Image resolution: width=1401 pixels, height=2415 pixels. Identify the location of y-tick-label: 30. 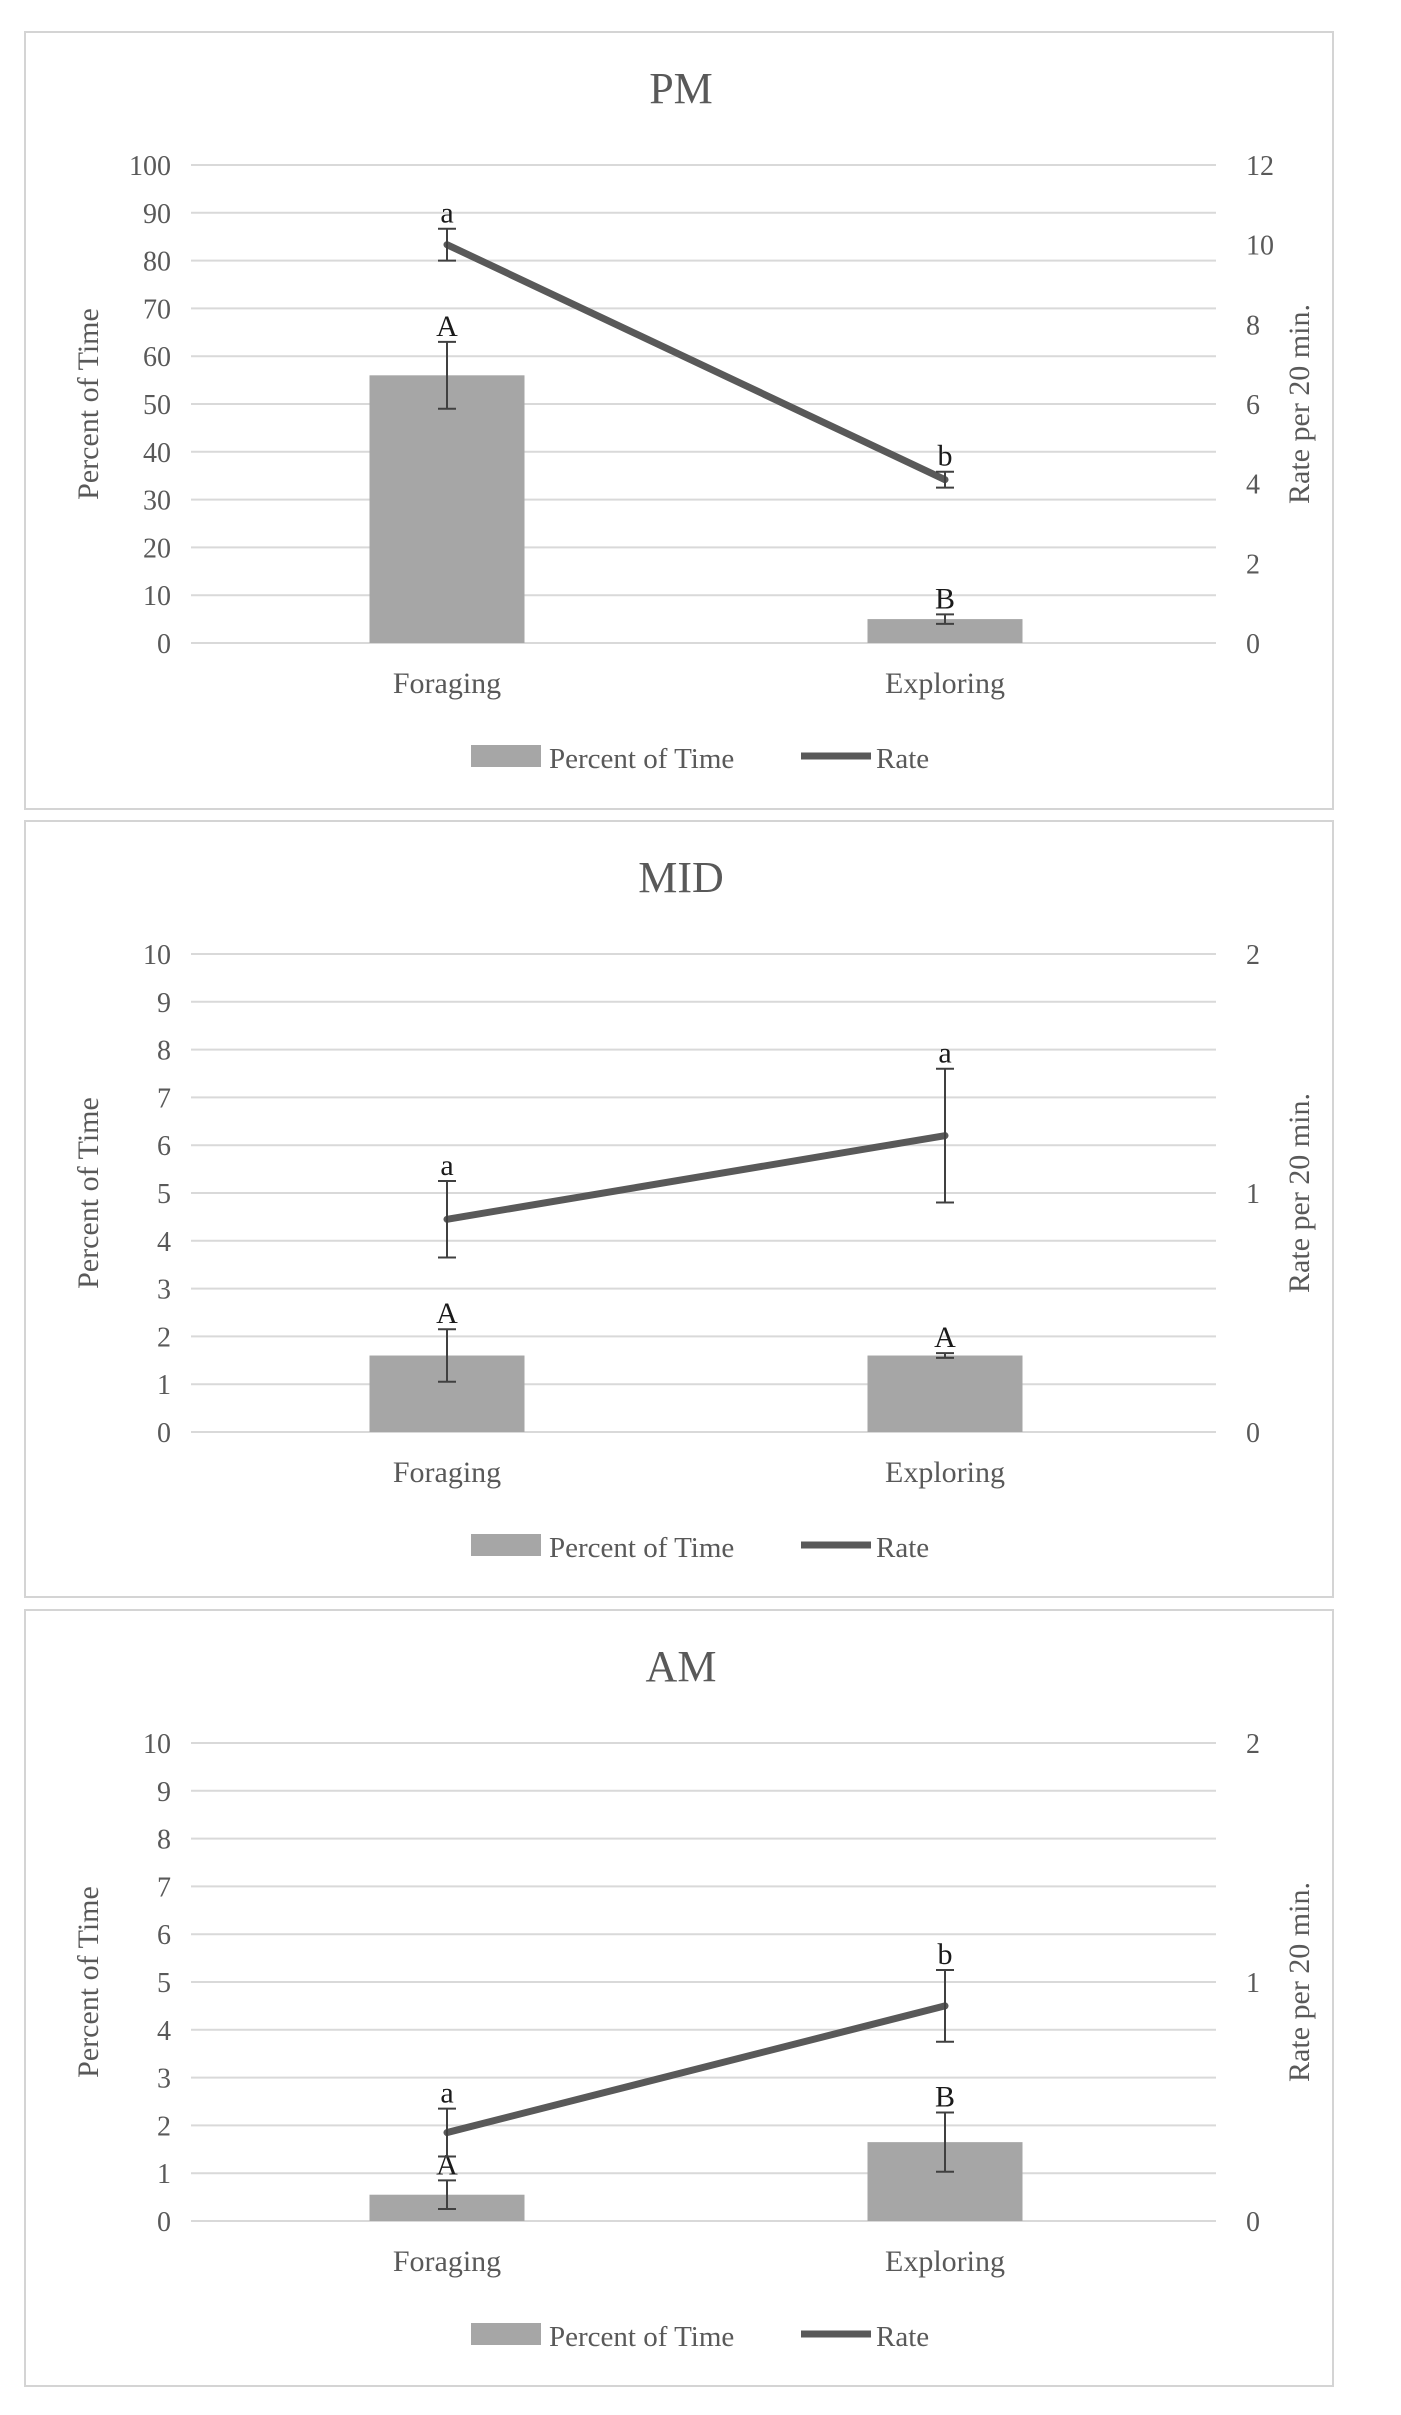
(157, 501).